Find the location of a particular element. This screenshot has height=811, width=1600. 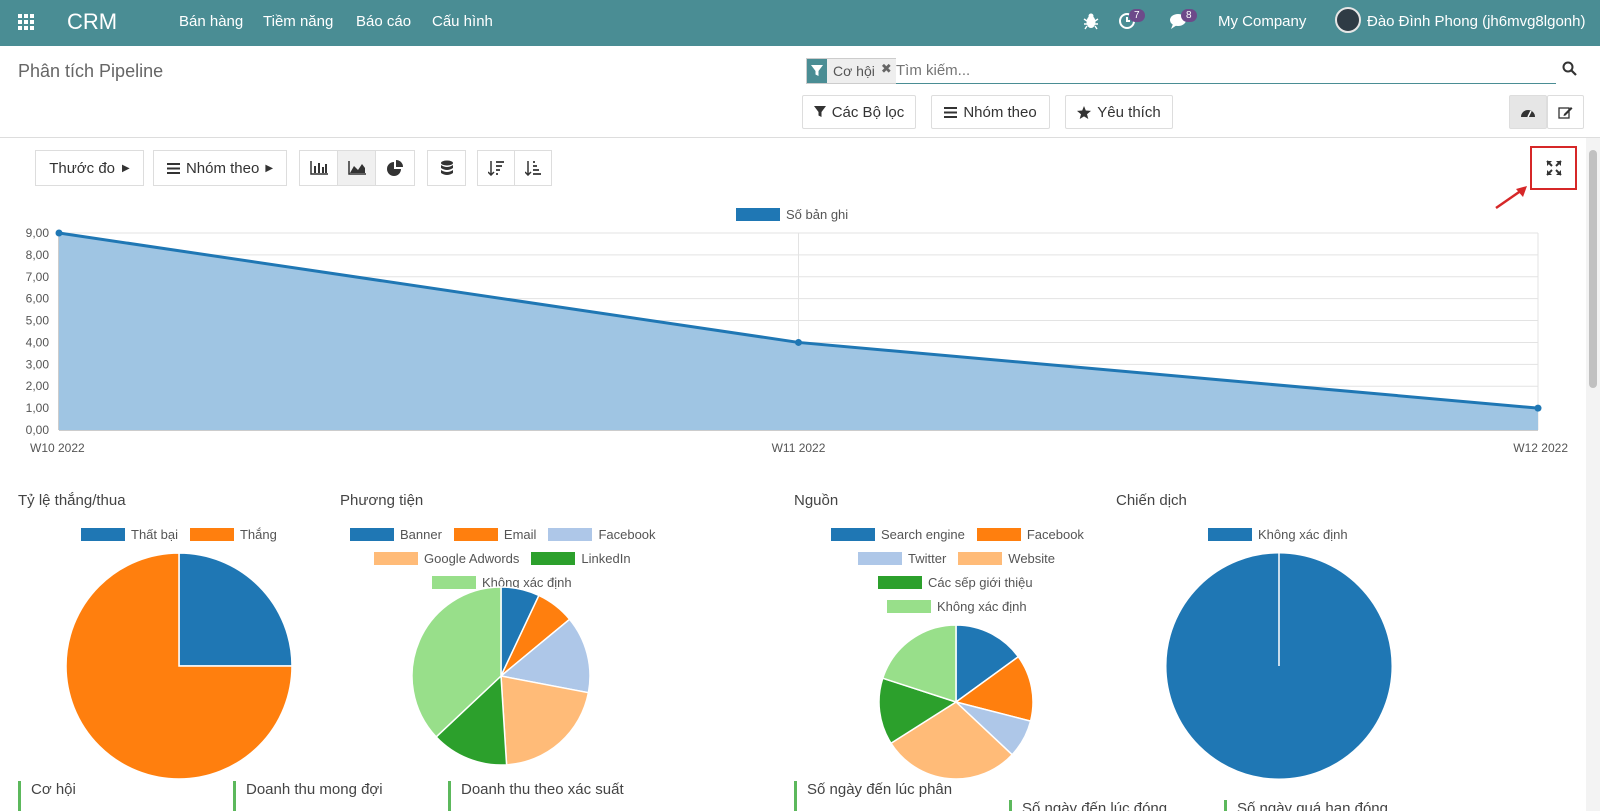

search-facet: Cơ hội ✖ is located at coordinates (852, 71).